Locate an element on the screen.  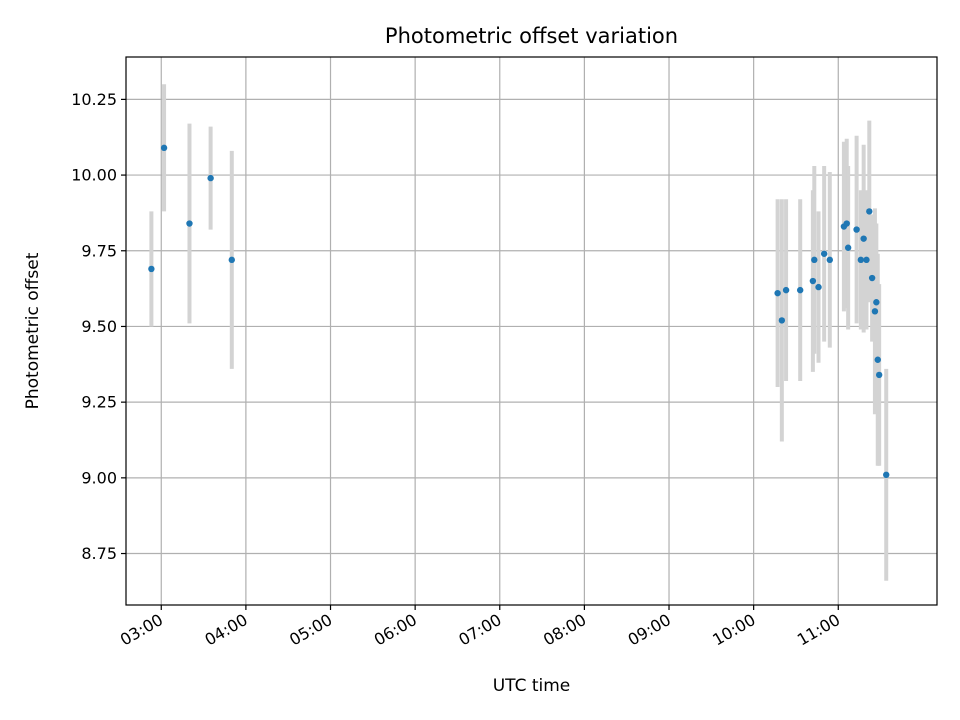
y-tick-label: 10.25 is located at coordinates (94, 99).